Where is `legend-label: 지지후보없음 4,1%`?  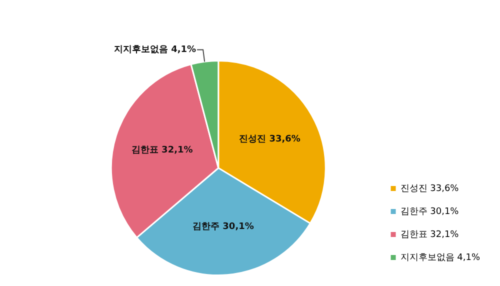
legend-label: 지지후보없음 4,1% is located at coordinates (440, 257).